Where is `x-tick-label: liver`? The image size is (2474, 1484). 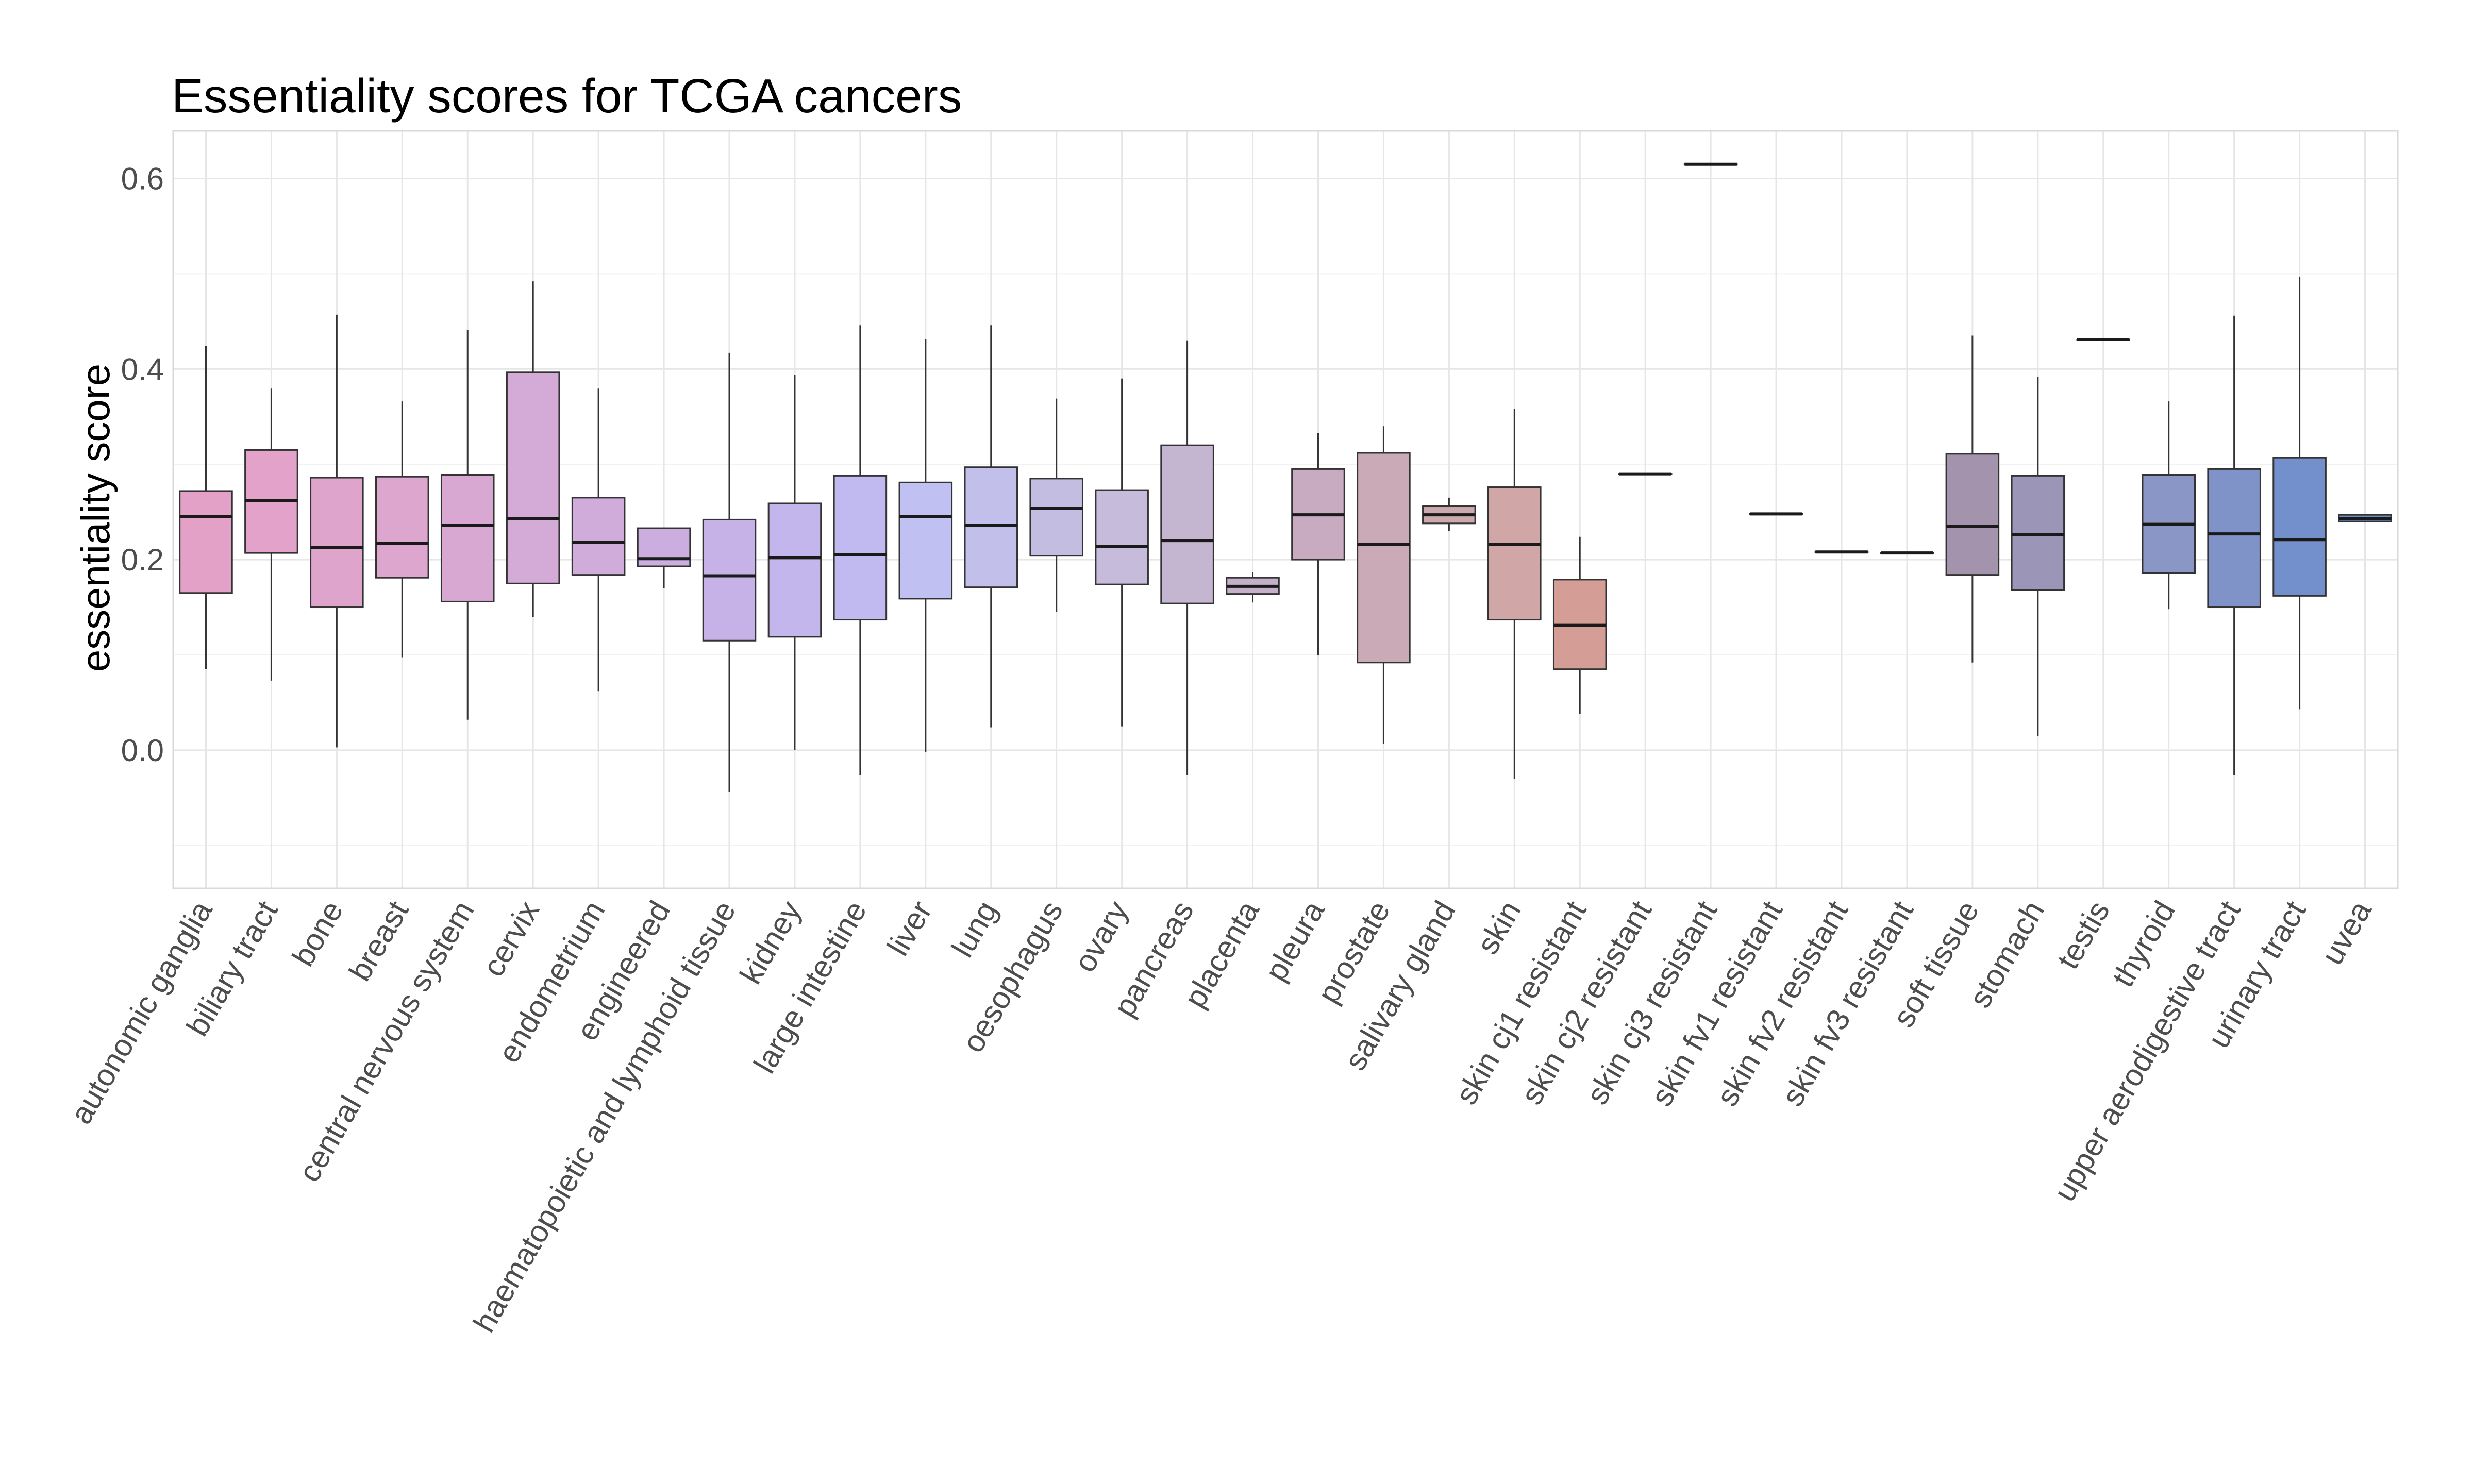
x-tick-label: liver is located at coordinates (909, 928).